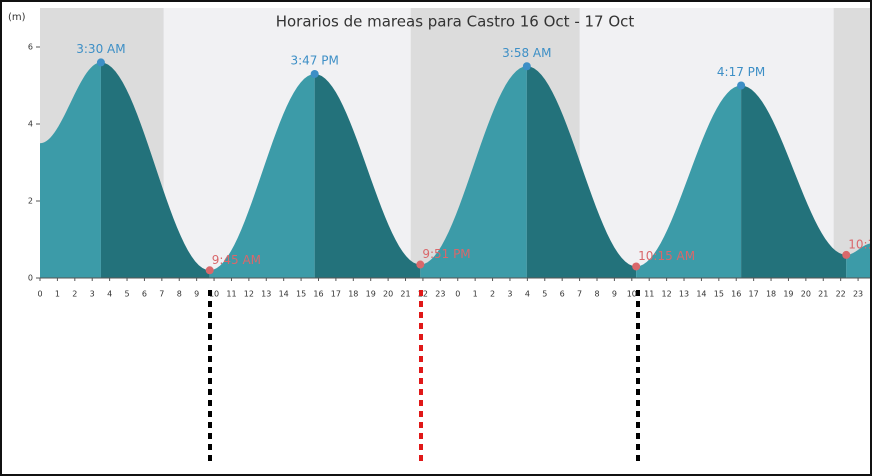 This screenshot has width=872, height=476. Describe the element at coordinates (100, 49) in the screenshot. I see `tide-time-label: 3:30 AM` at that location.